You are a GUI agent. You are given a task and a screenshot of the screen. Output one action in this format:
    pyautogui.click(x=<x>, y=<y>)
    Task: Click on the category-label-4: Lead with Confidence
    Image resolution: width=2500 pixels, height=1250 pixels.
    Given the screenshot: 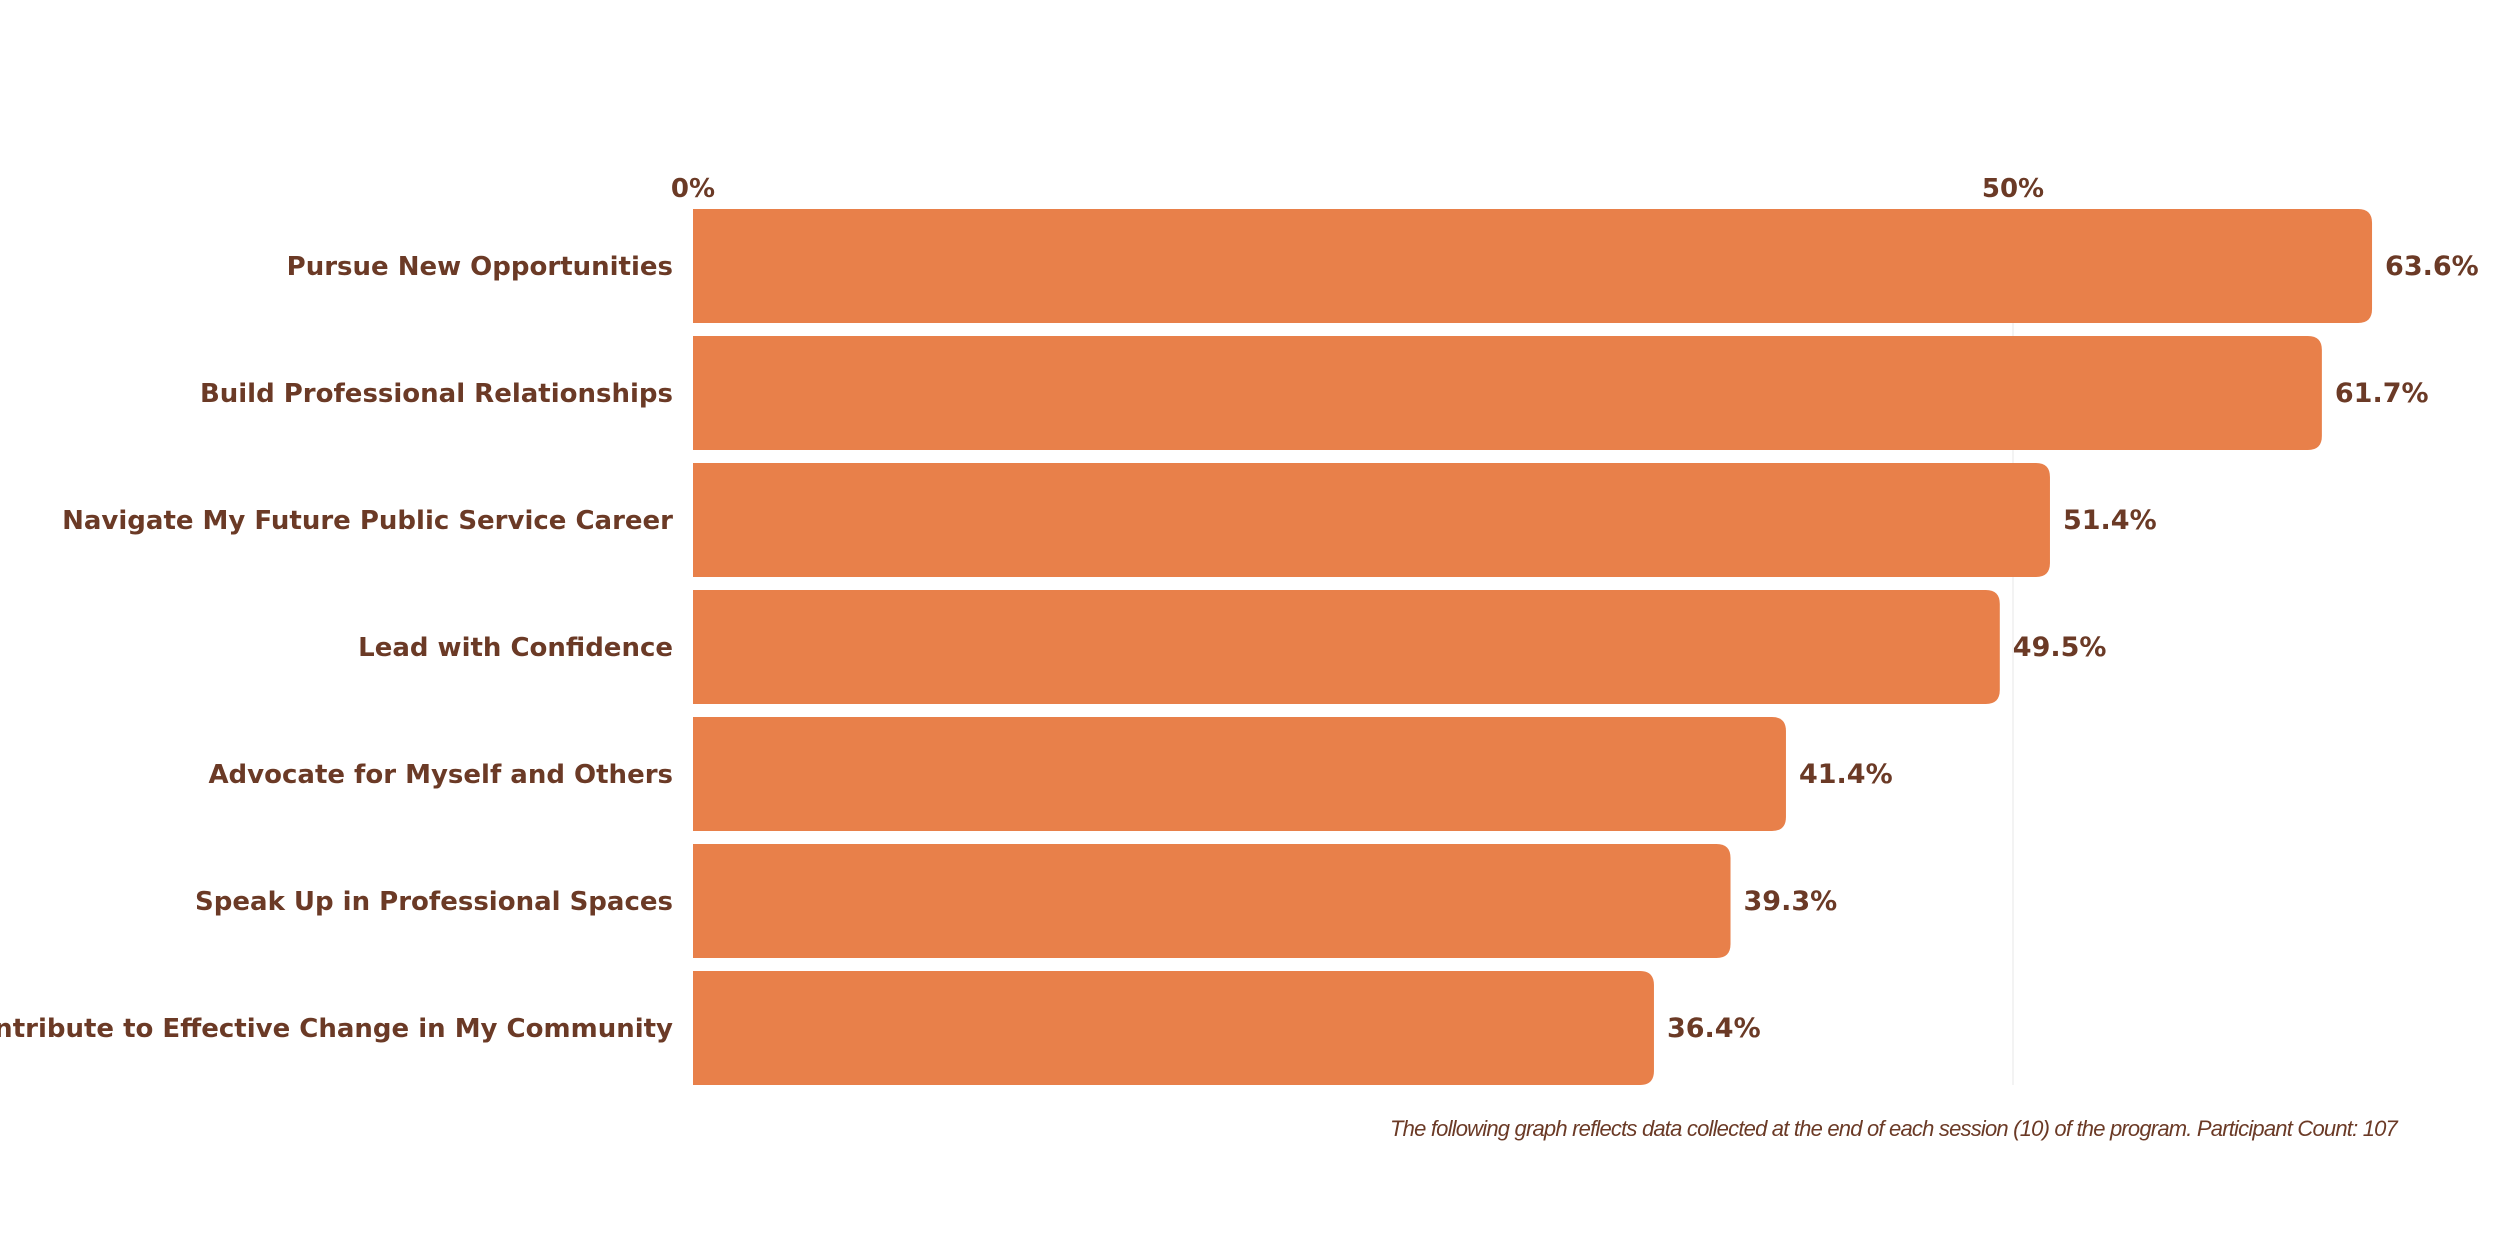 What is the action you would take?
    pyautogui.click(x=515, y=648)
    